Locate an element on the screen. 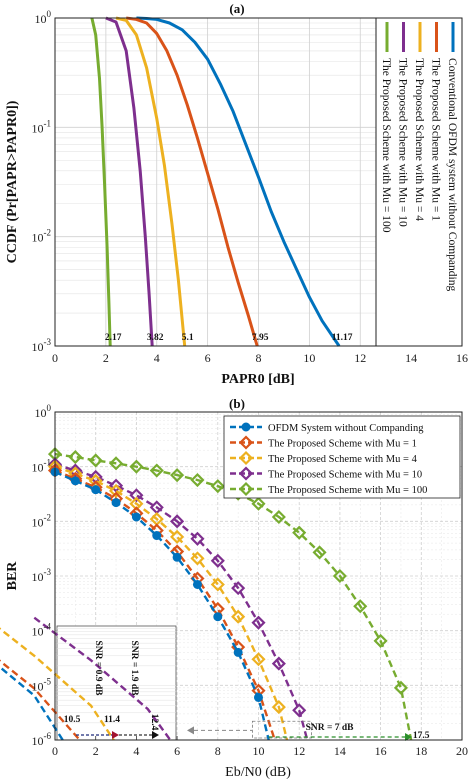 The height and width of the screenshot is (782, 474). panel-a-x-tick-label: 10 is located at coordinates (309, 358).